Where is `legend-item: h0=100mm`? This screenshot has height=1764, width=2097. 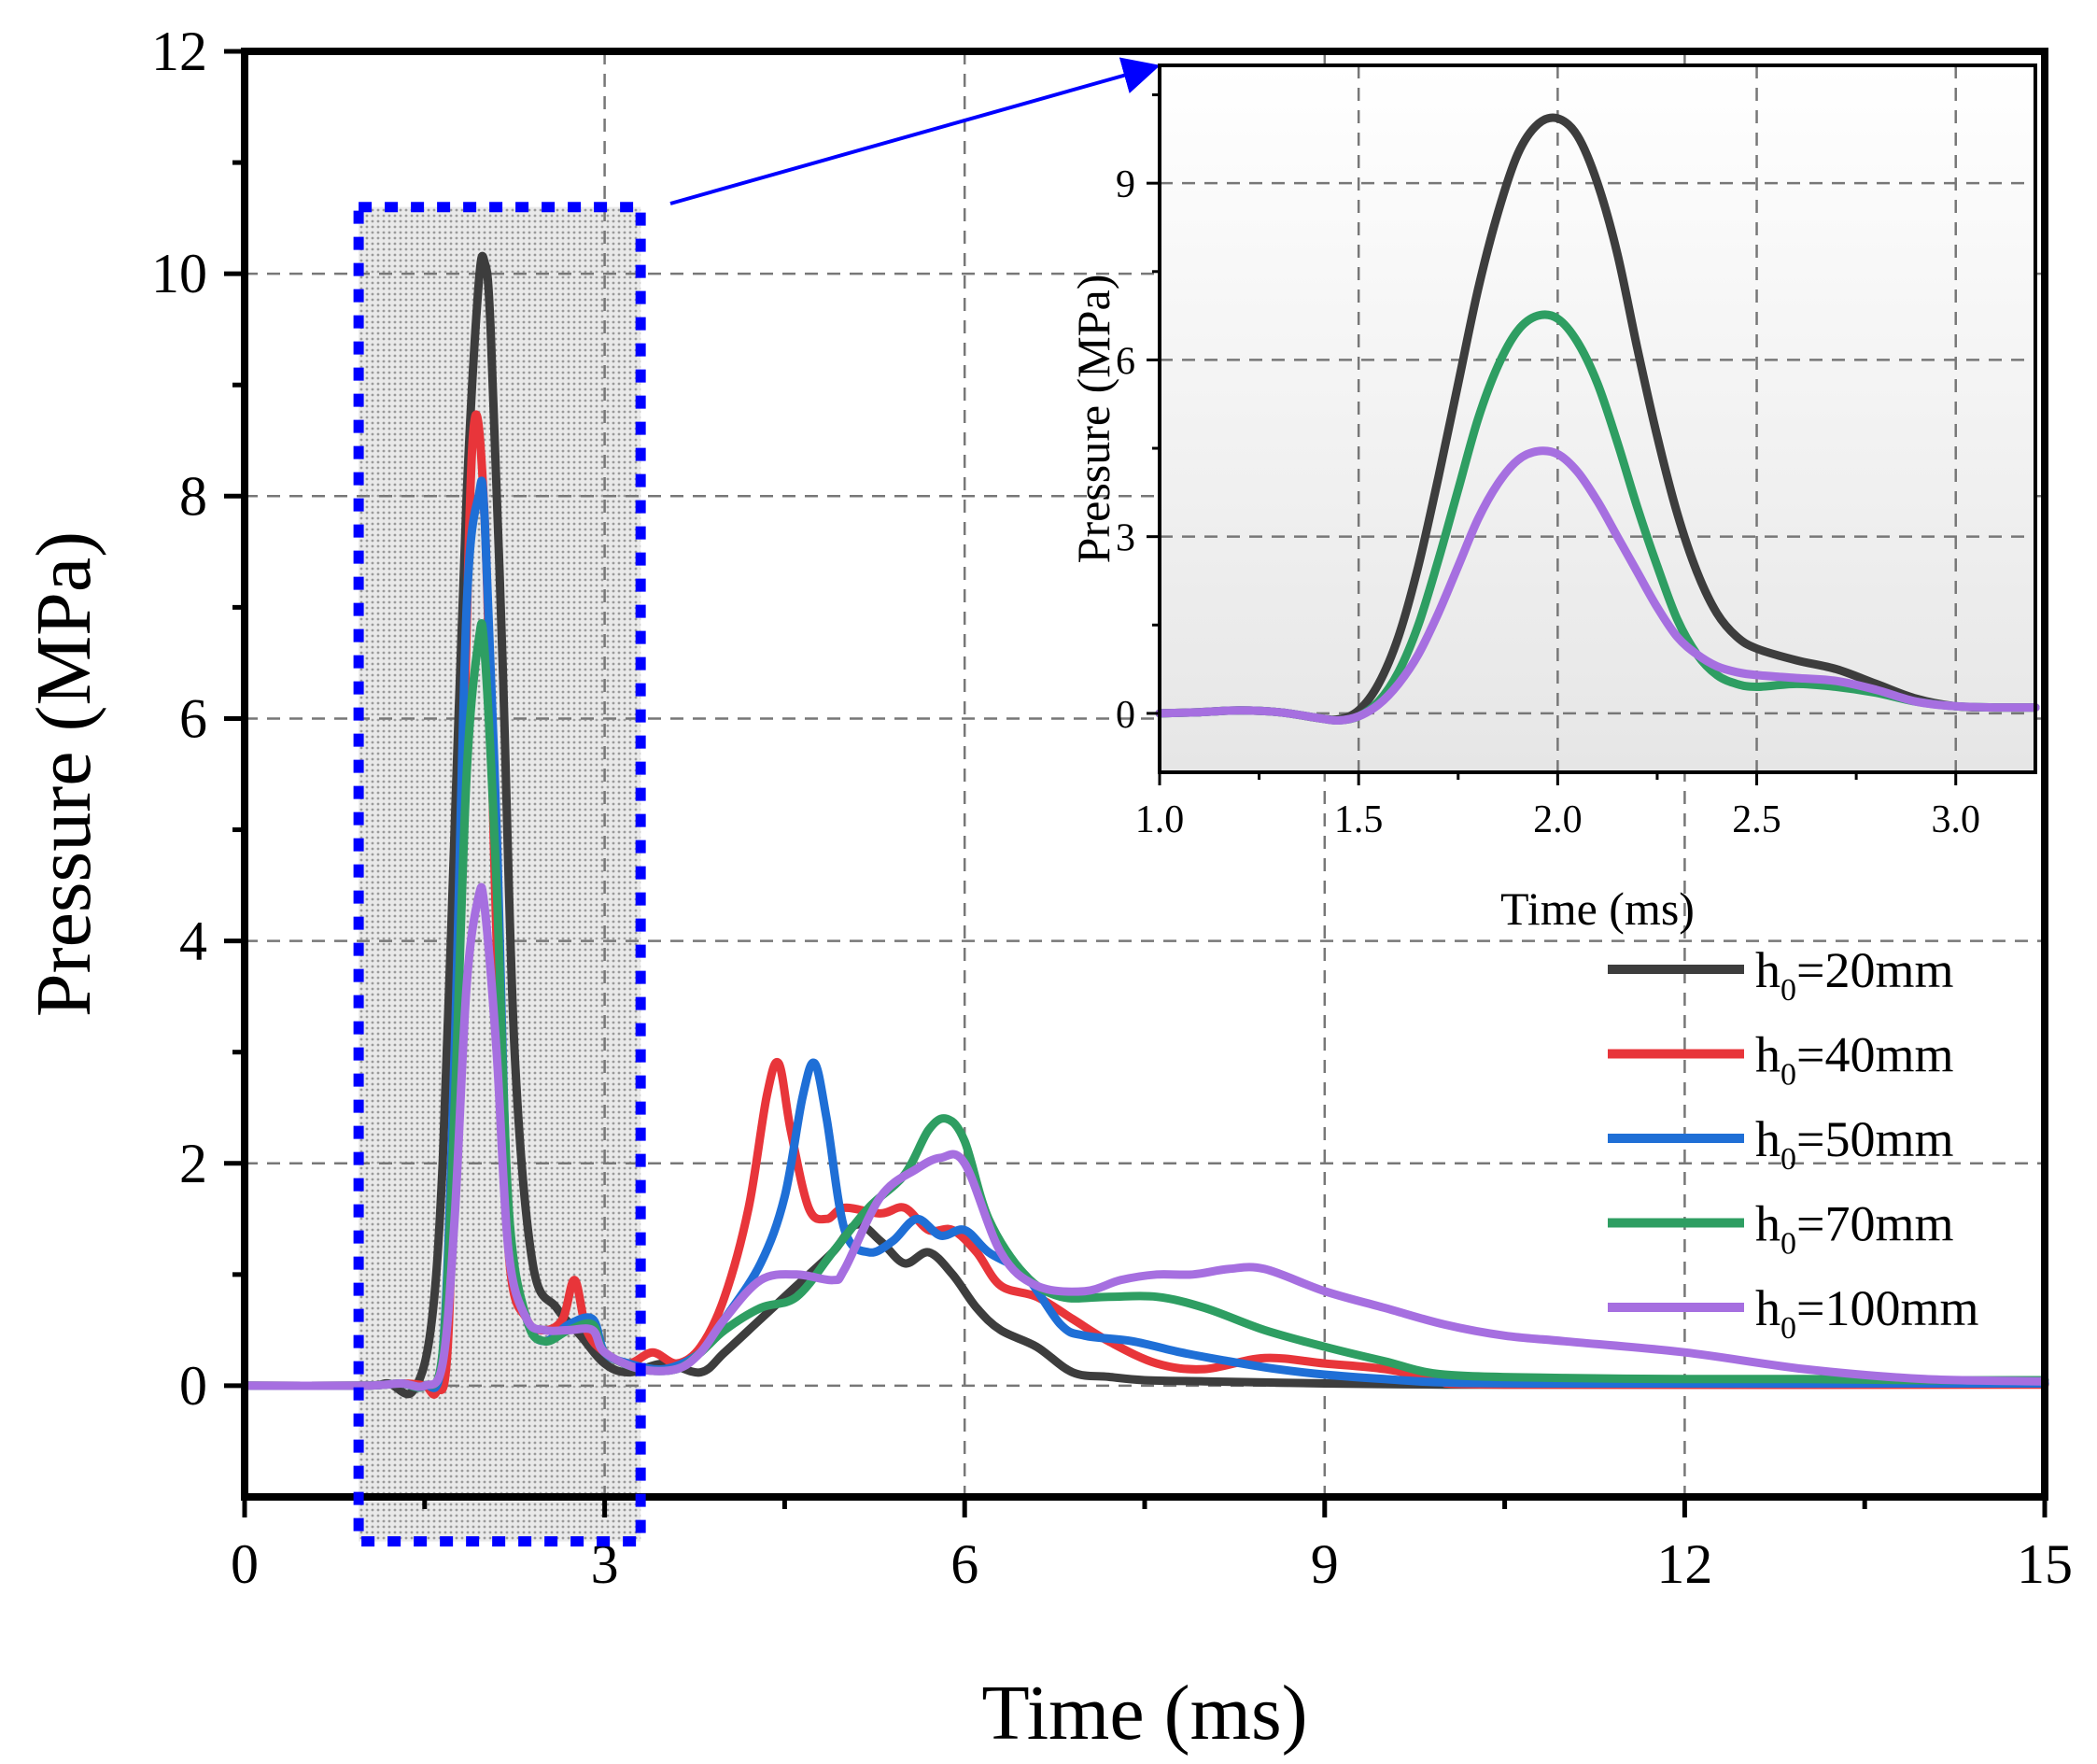
legend-item: h0=100mm is located at coordinates (1793, 1313).